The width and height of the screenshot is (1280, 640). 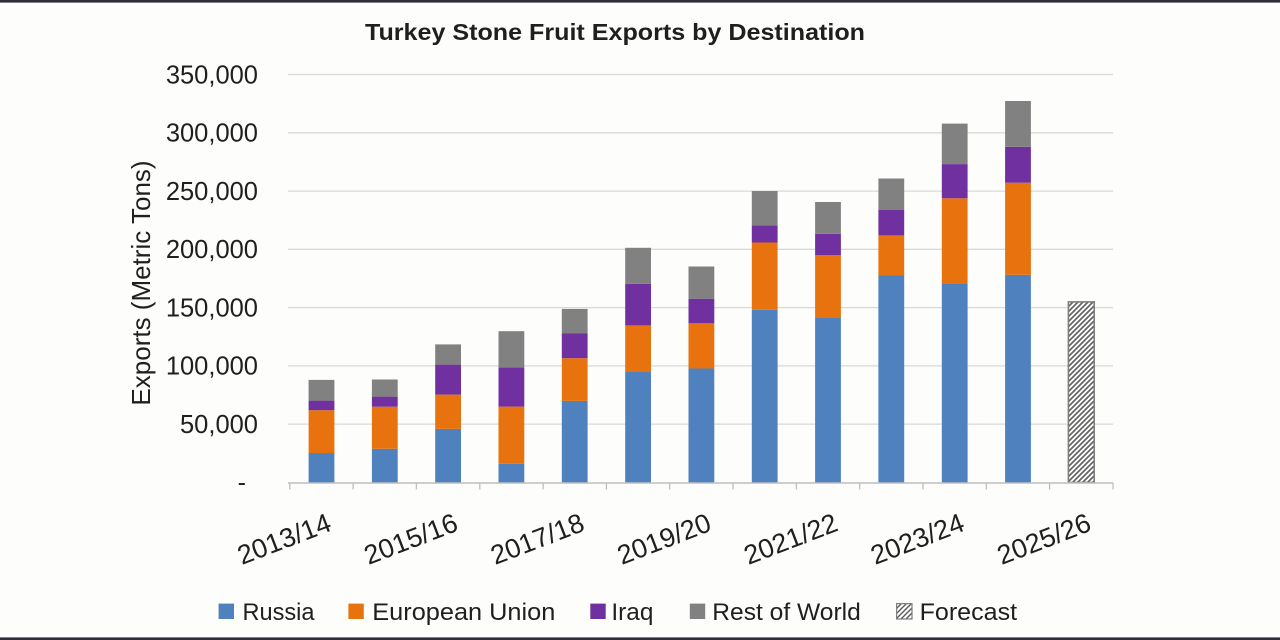 I want to click on svg-text: 350,000, so click(x=212, y=75).